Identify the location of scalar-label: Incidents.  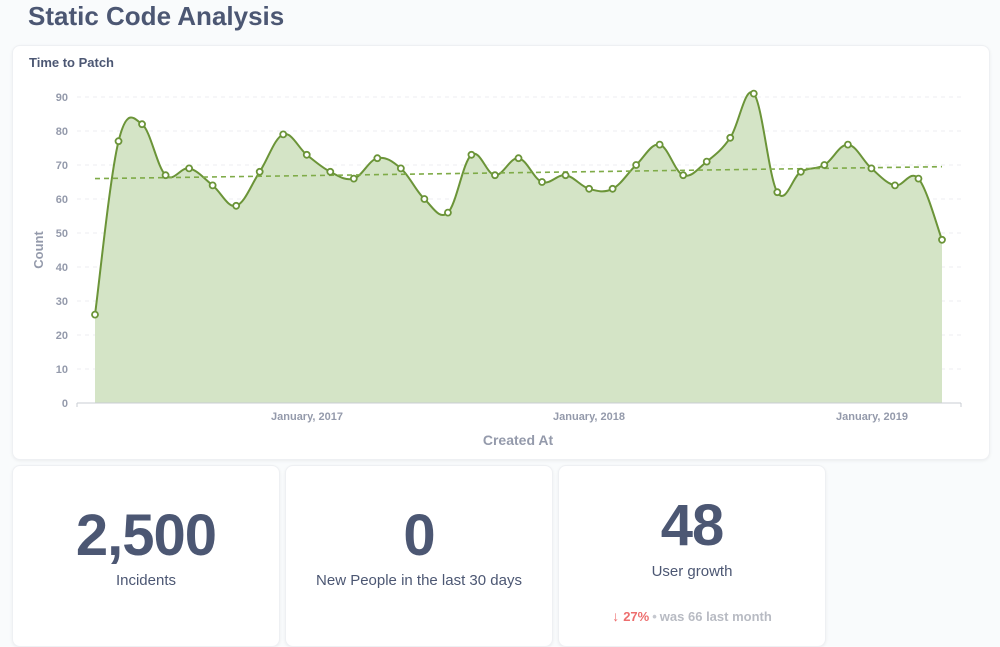
(146, 580).